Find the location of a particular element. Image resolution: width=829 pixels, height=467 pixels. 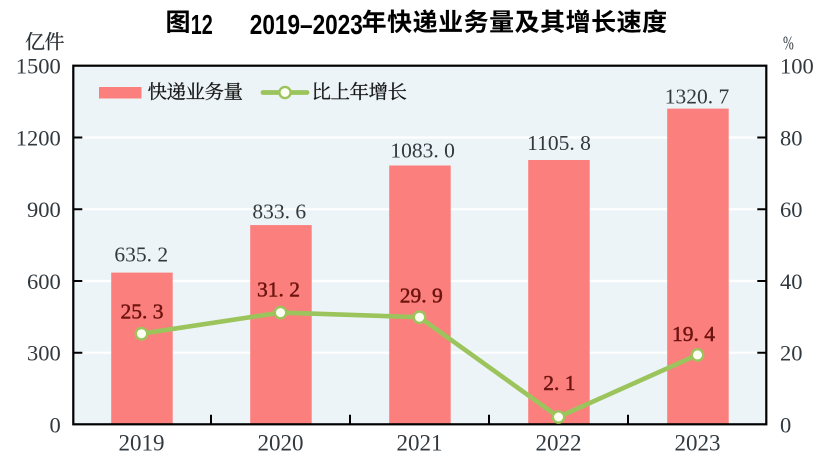

svg-text: 1500 is located at coordinates (38, 66).